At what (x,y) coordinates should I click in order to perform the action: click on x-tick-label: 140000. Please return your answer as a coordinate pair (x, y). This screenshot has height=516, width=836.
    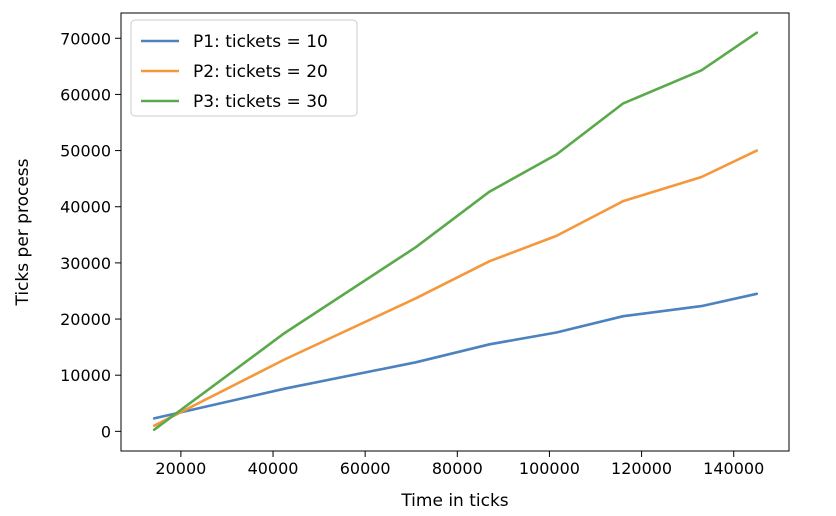
    Looking at the image, I should click on (733, 468).